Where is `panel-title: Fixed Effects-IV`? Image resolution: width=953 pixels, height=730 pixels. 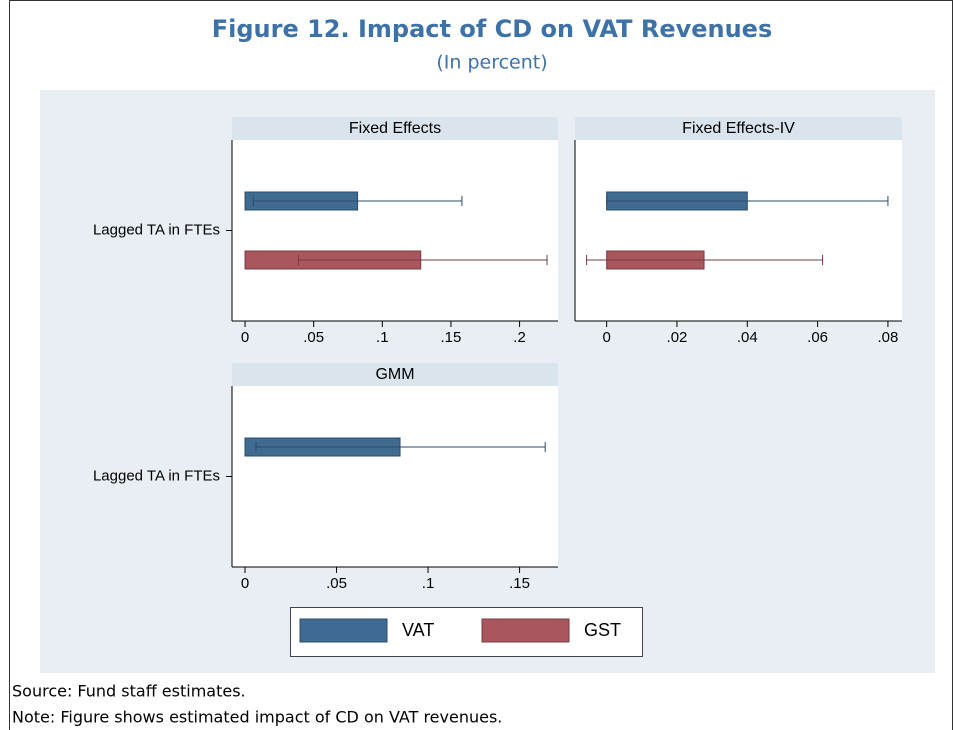 panel-title: Fixed Effects-IV is located at coordinates (738, 128).